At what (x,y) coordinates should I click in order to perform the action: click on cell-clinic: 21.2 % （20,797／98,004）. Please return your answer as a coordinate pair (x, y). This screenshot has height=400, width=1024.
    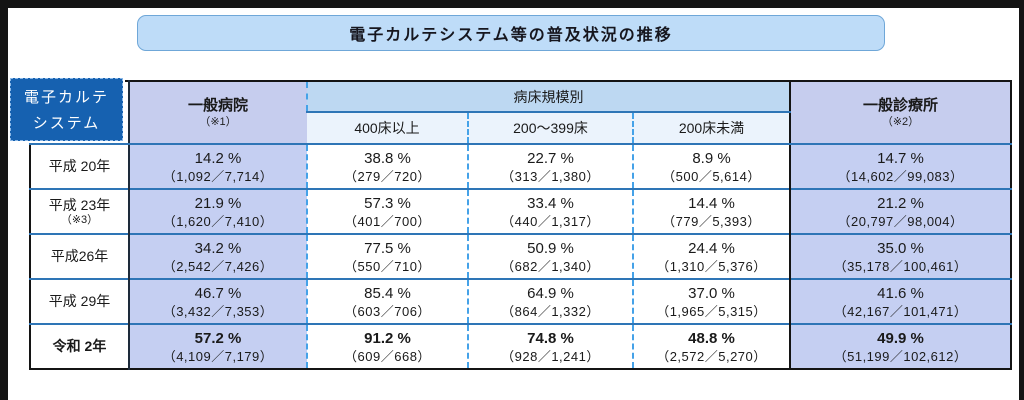
    Looking at the image, I should click on (900, 211).